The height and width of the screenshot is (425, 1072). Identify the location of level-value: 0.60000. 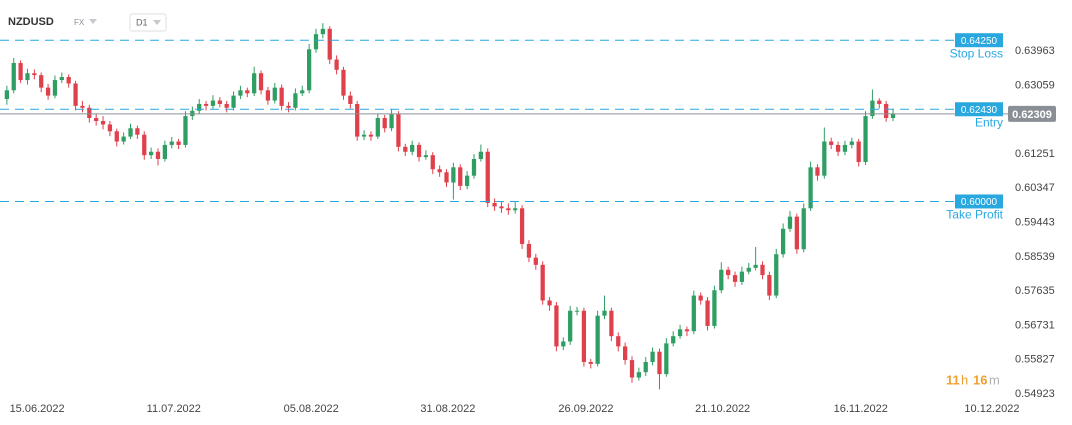
(979, 202).